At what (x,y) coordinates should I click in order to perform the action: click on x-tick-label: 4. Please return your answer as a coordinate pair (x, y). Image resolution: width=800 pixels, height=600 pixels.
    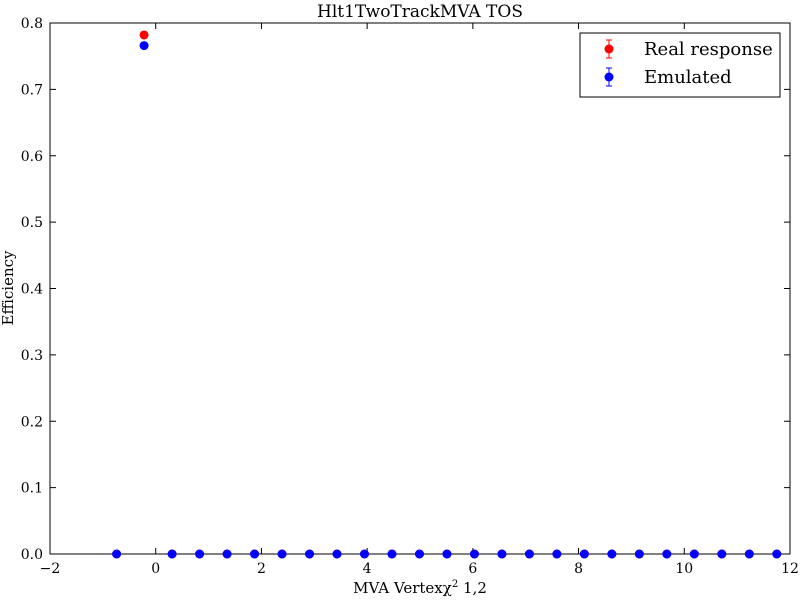
    Looking at the image, I should click on (367, 569).